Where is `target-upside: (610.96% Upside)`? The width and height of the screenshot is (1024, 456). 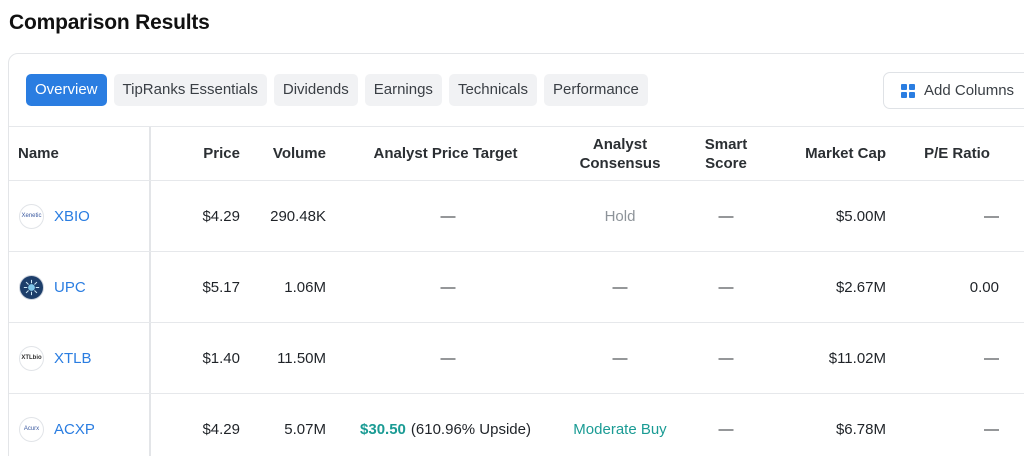
target-upside: (610.96% Upside) is located at coordinates (470, 429).